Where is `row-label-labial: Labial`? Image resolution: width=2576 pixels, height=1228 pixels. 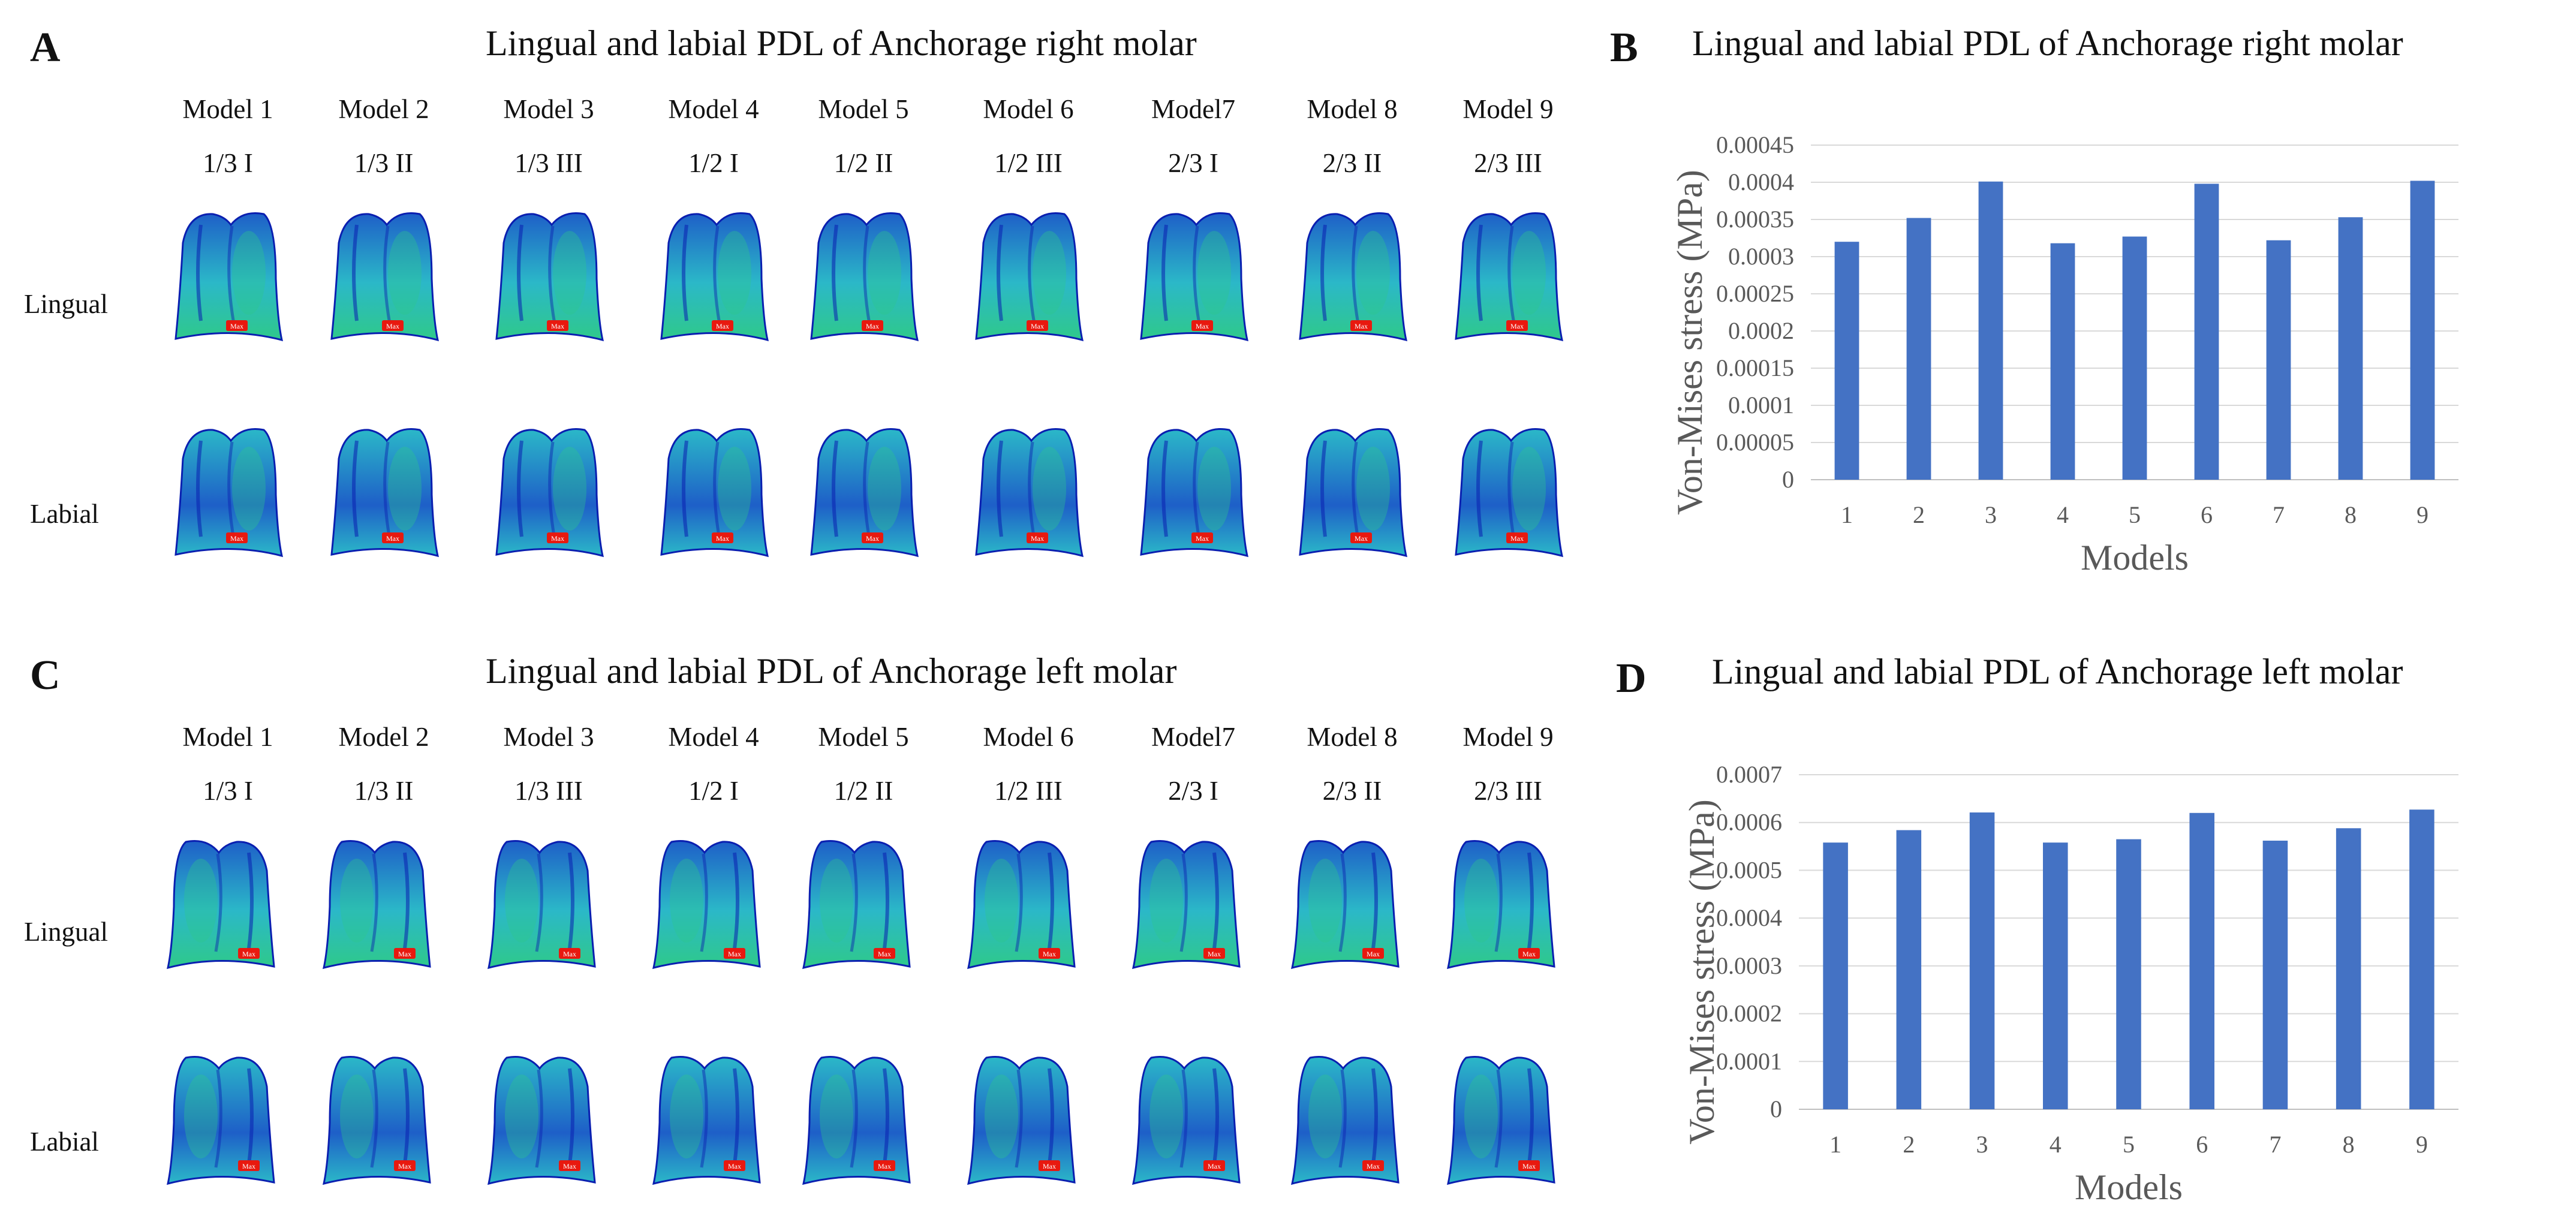
row-label-labial: Labial is located at coordinates (64, 514).